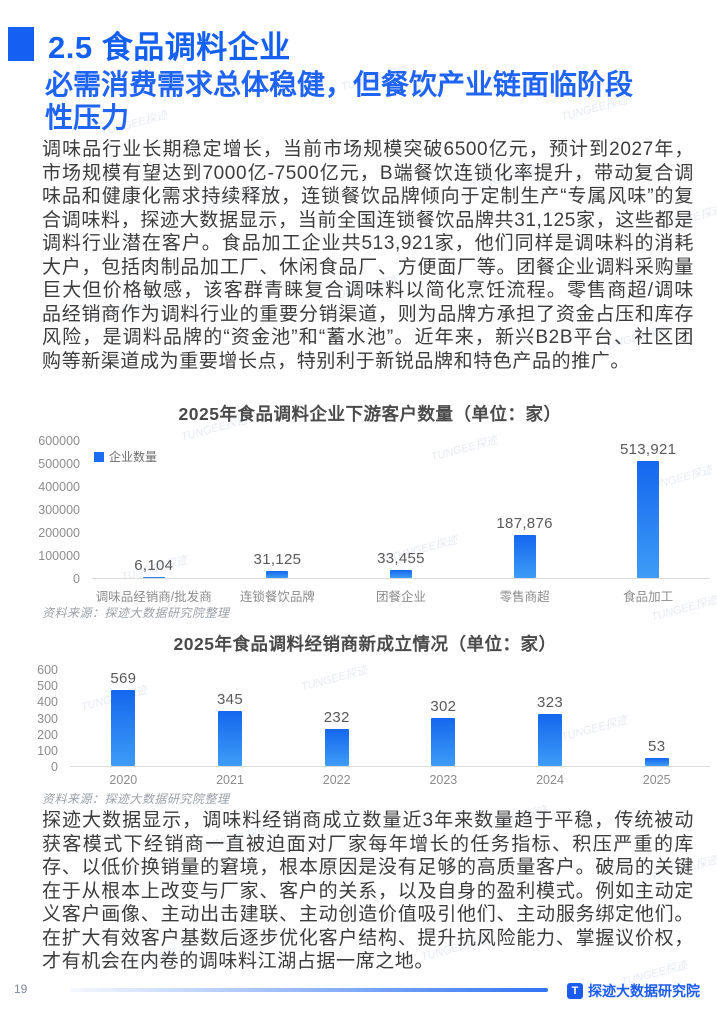 This screenshot has width=717, height=1024. What do you see at coordinates (47, 718) in the screenshot?
I see `y-tick-label: 300` at bounding box center [47, 718].